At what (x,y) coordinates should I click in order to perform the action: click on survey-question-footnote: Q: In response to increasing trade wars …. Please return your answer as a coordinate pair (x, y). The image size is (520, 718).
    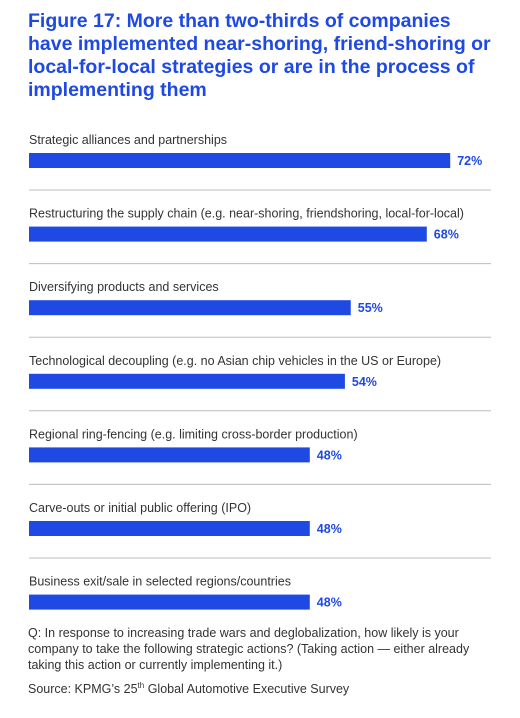
    Looking at the image, I should click on (249, 649).